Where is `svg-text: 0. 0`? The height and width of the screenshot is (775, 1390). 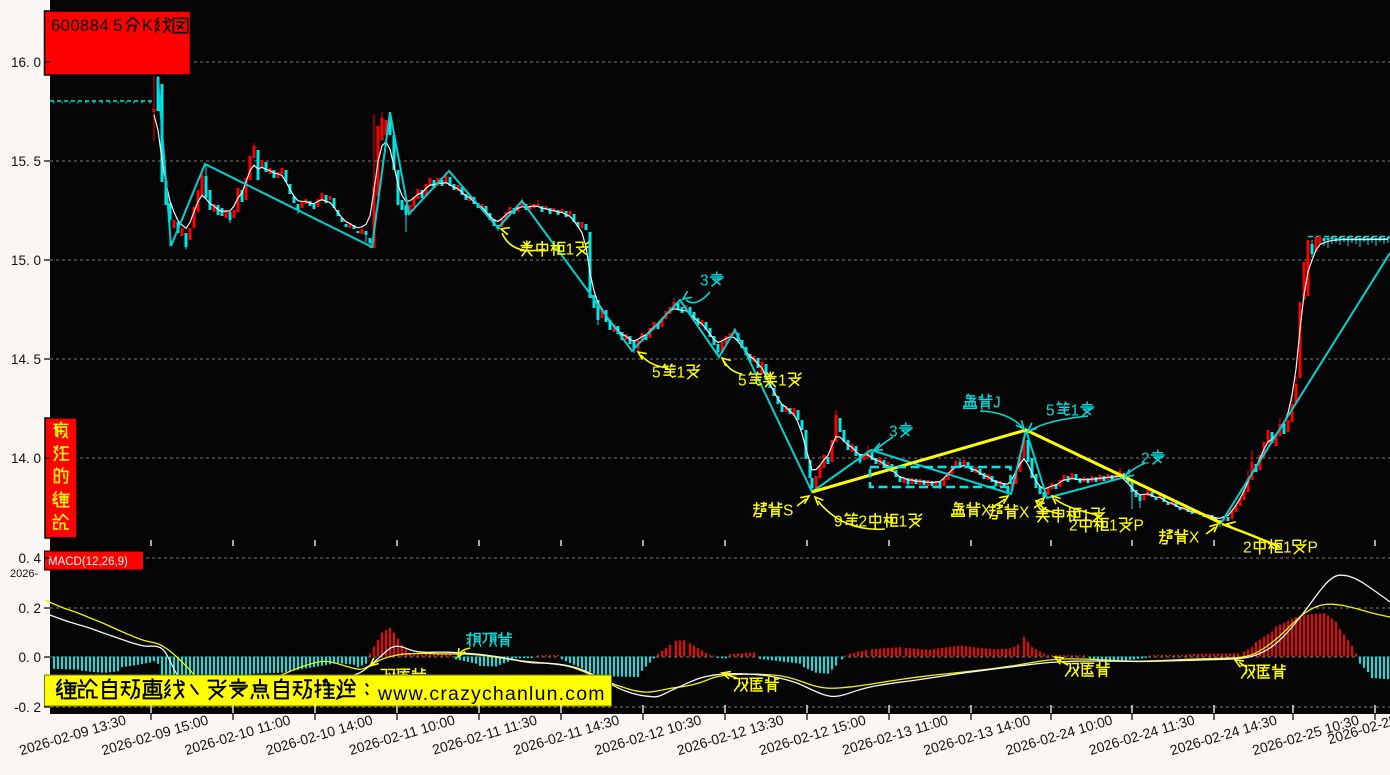
svg-text: 0. 0 is located at coordinates (29, 657).